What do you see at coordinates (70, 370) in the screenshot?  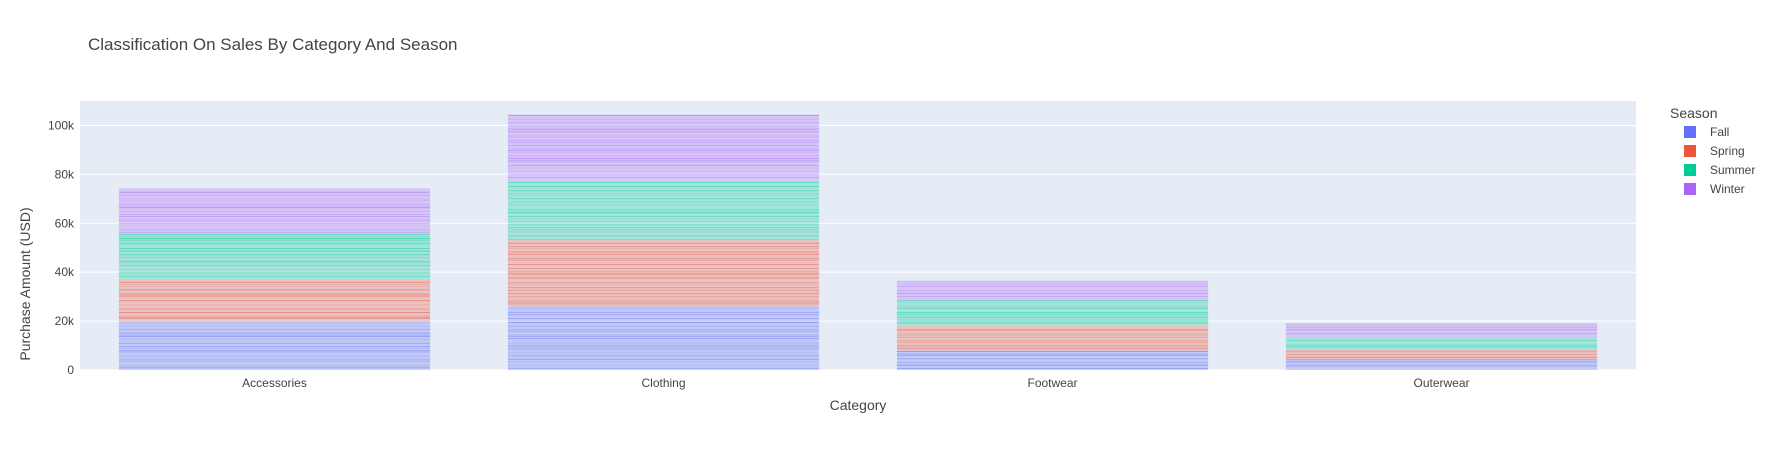 I see `y-tick-label: 0` at bounding box center [70, 370].